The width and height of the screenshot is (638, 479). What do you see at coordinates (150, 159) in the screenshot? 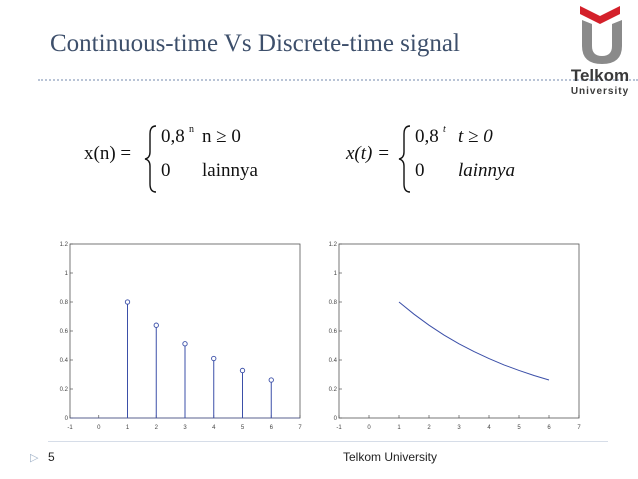
I see `discrete-brace-icon` at bounding box center [150, 159].